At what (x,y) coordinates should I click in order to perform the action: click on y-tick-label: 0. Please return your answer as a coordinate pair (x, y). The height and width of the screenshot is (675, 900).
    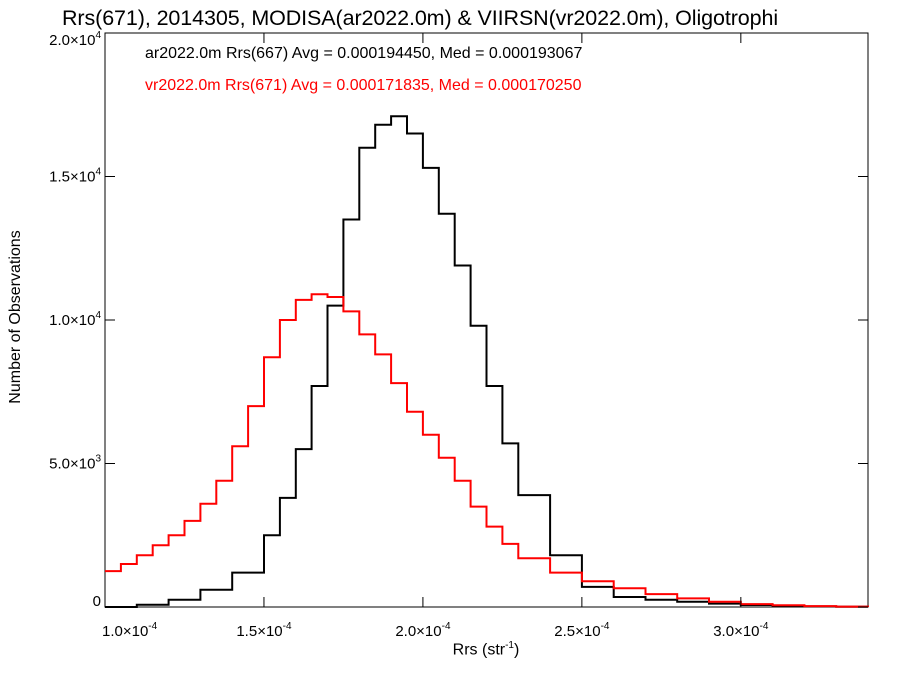
    Looking at the image, I should click on (97, 601).